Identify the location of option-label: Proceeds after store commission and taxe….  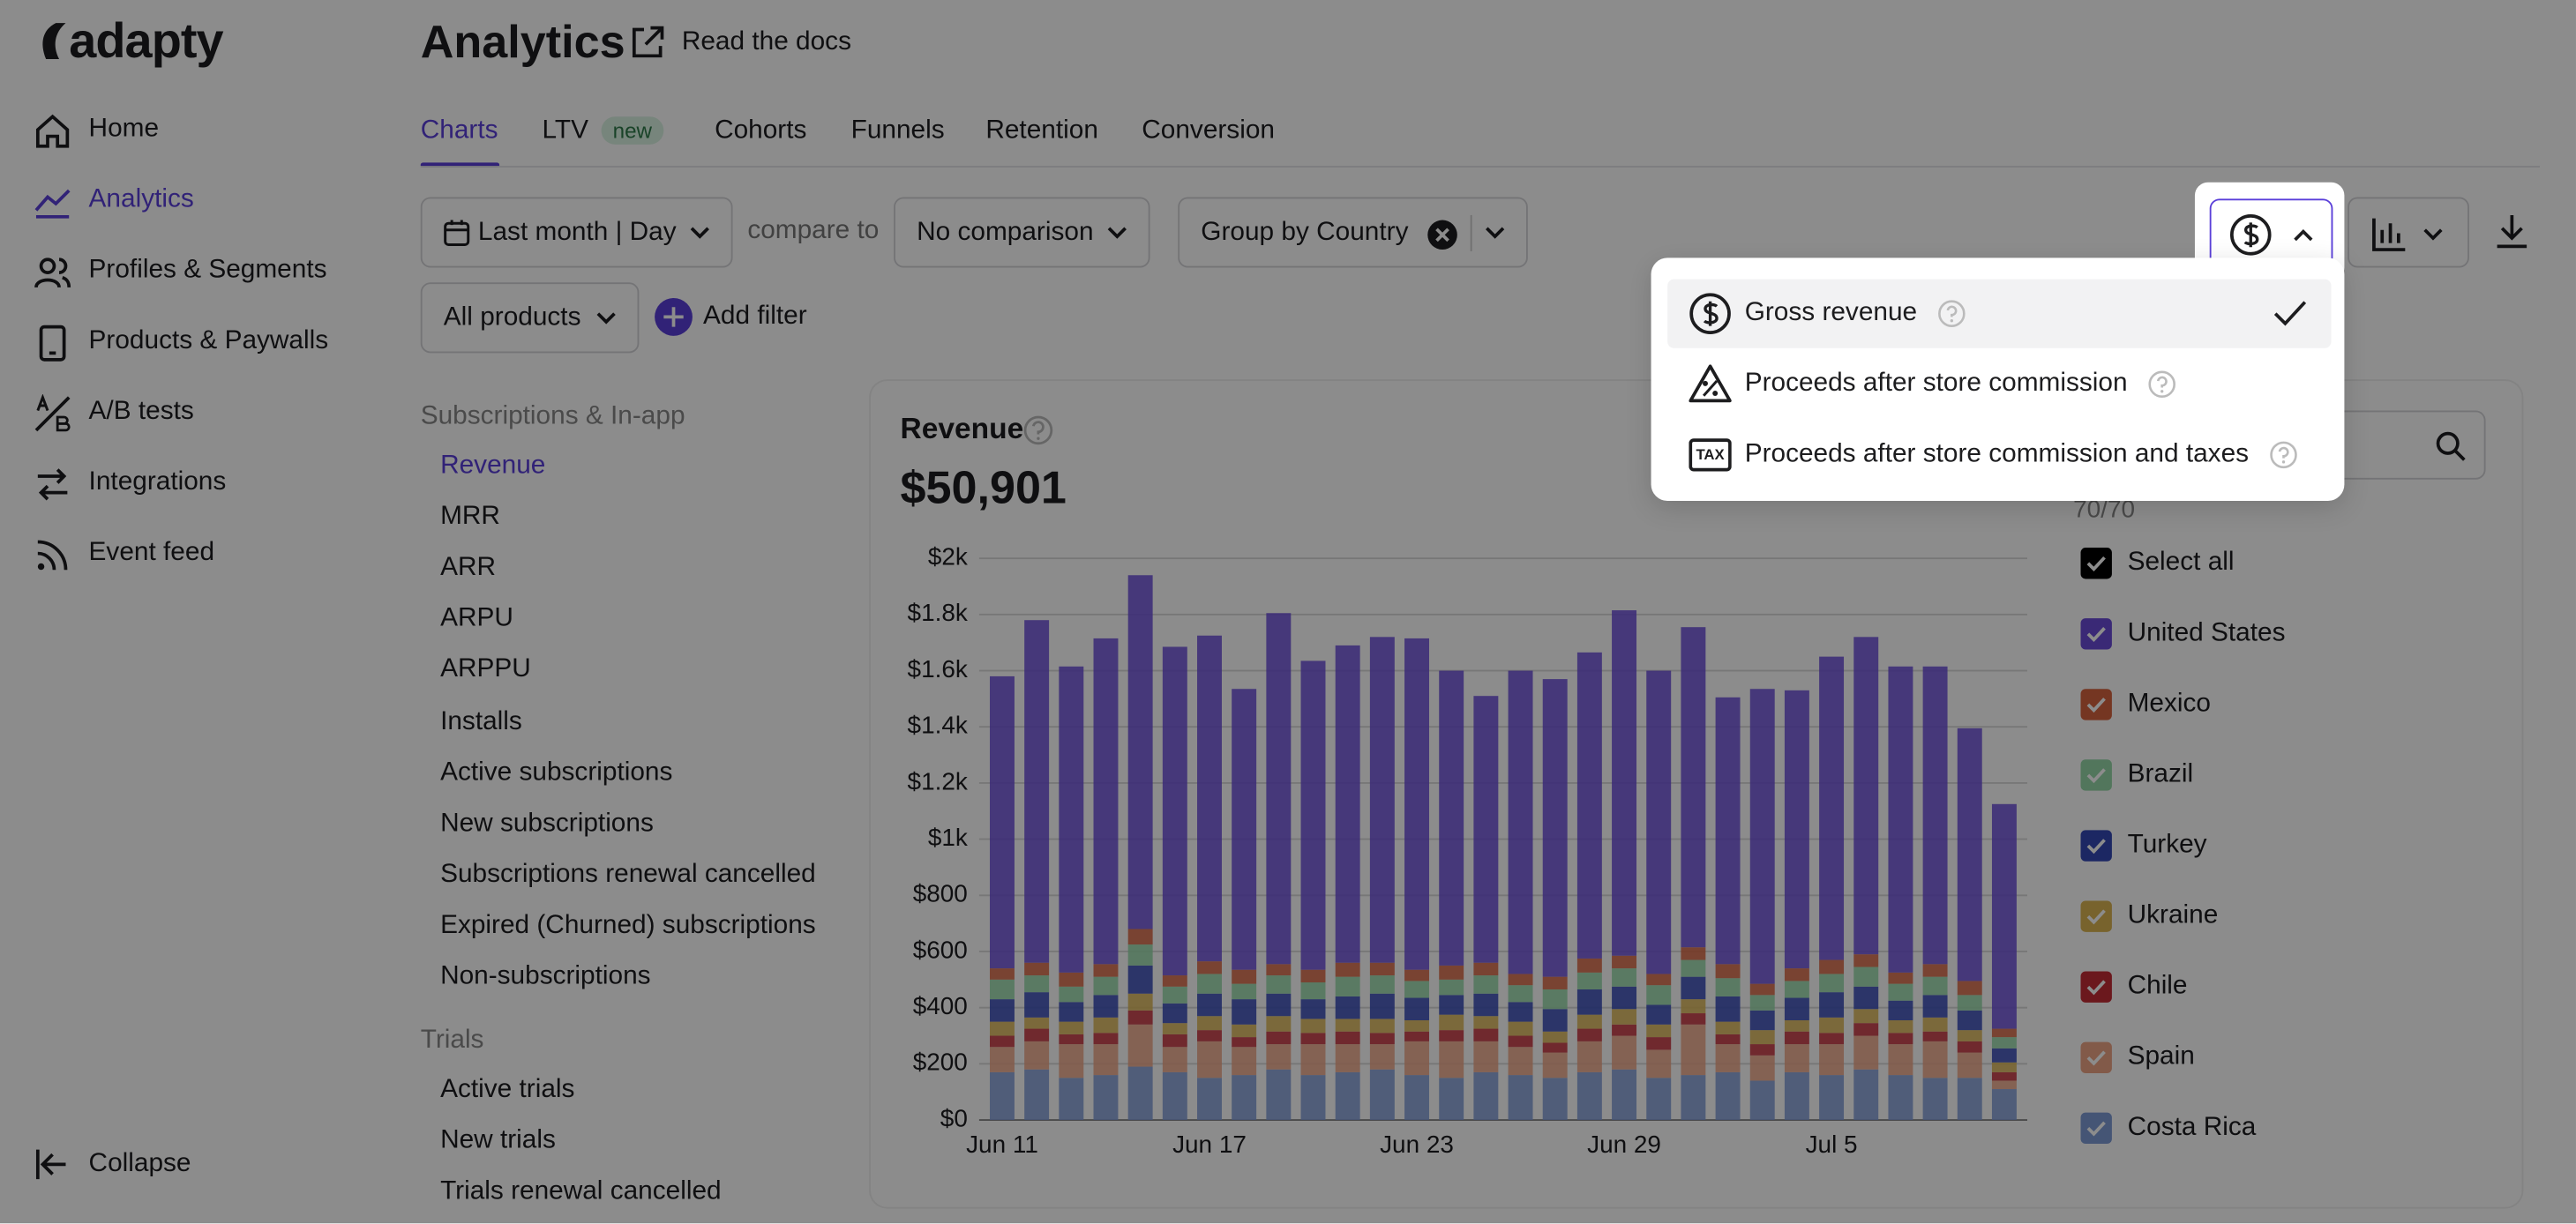
(1997, 455).